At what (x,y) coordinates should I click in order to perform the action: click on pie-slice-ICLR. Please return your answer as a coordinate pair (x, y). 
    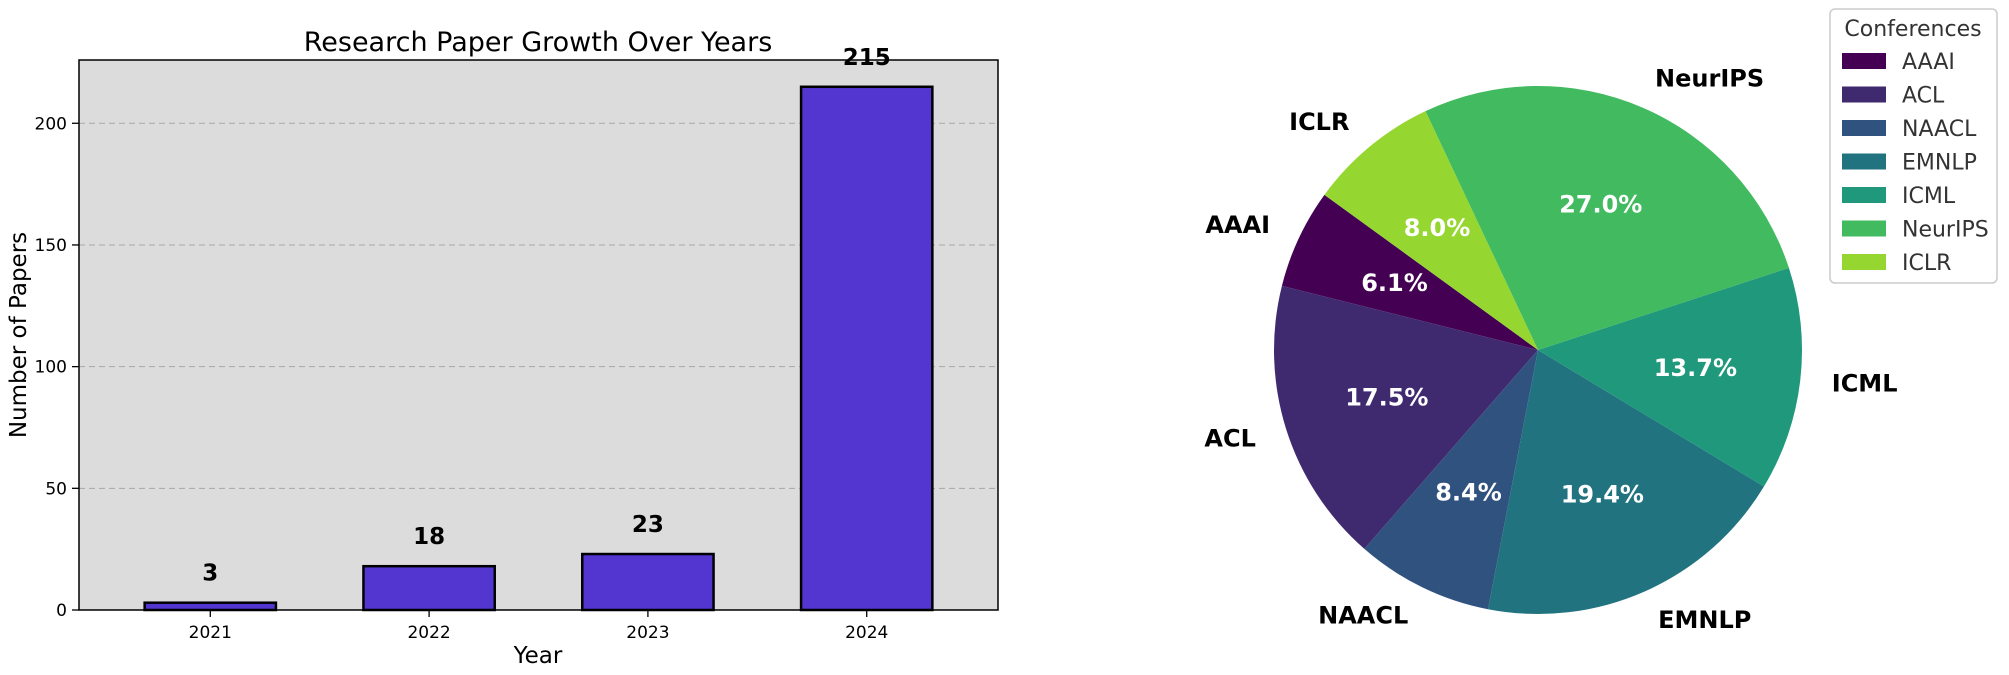
    Looking at the image, I should click on (1431, 231).